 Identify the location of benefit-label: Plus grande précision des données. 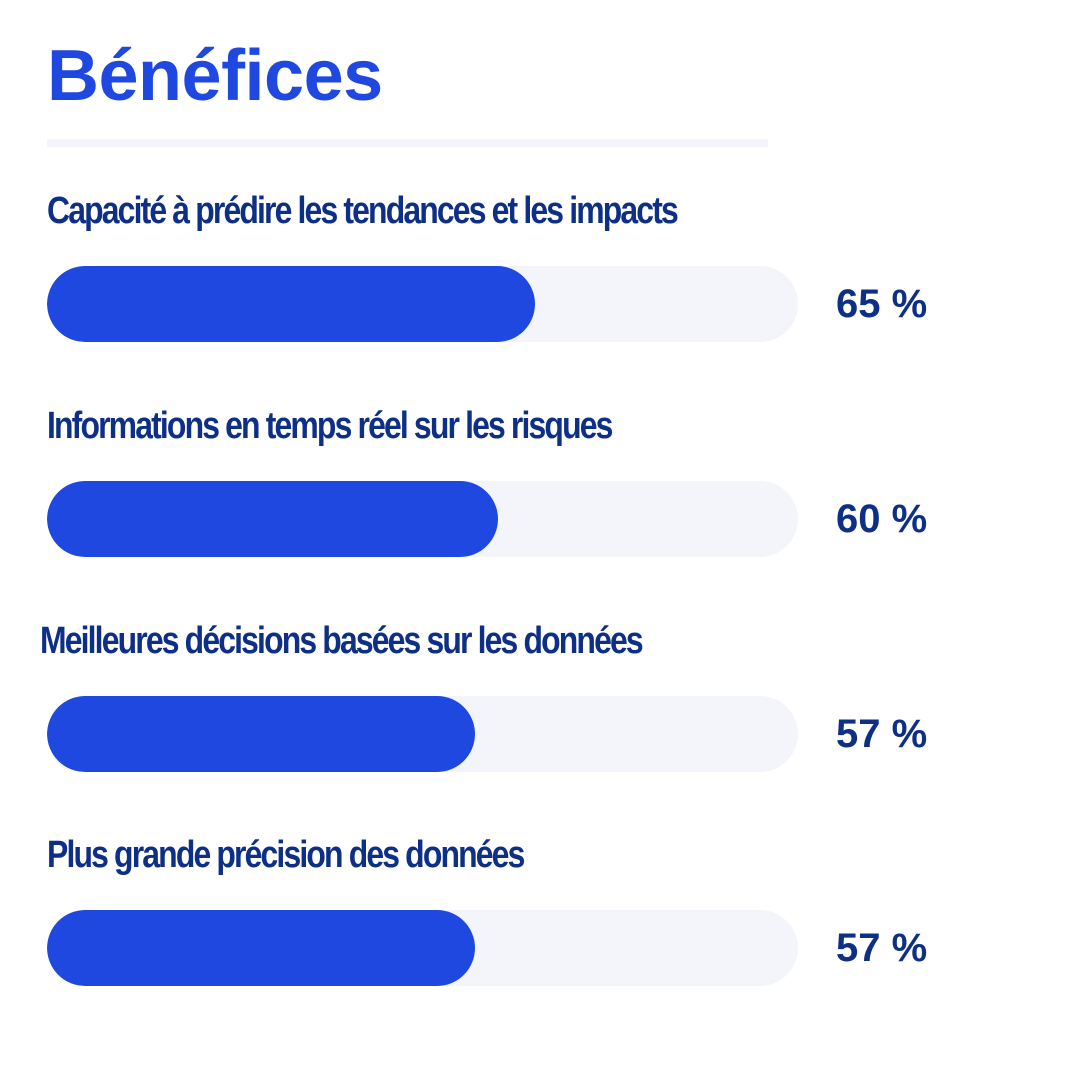
(286, 855).